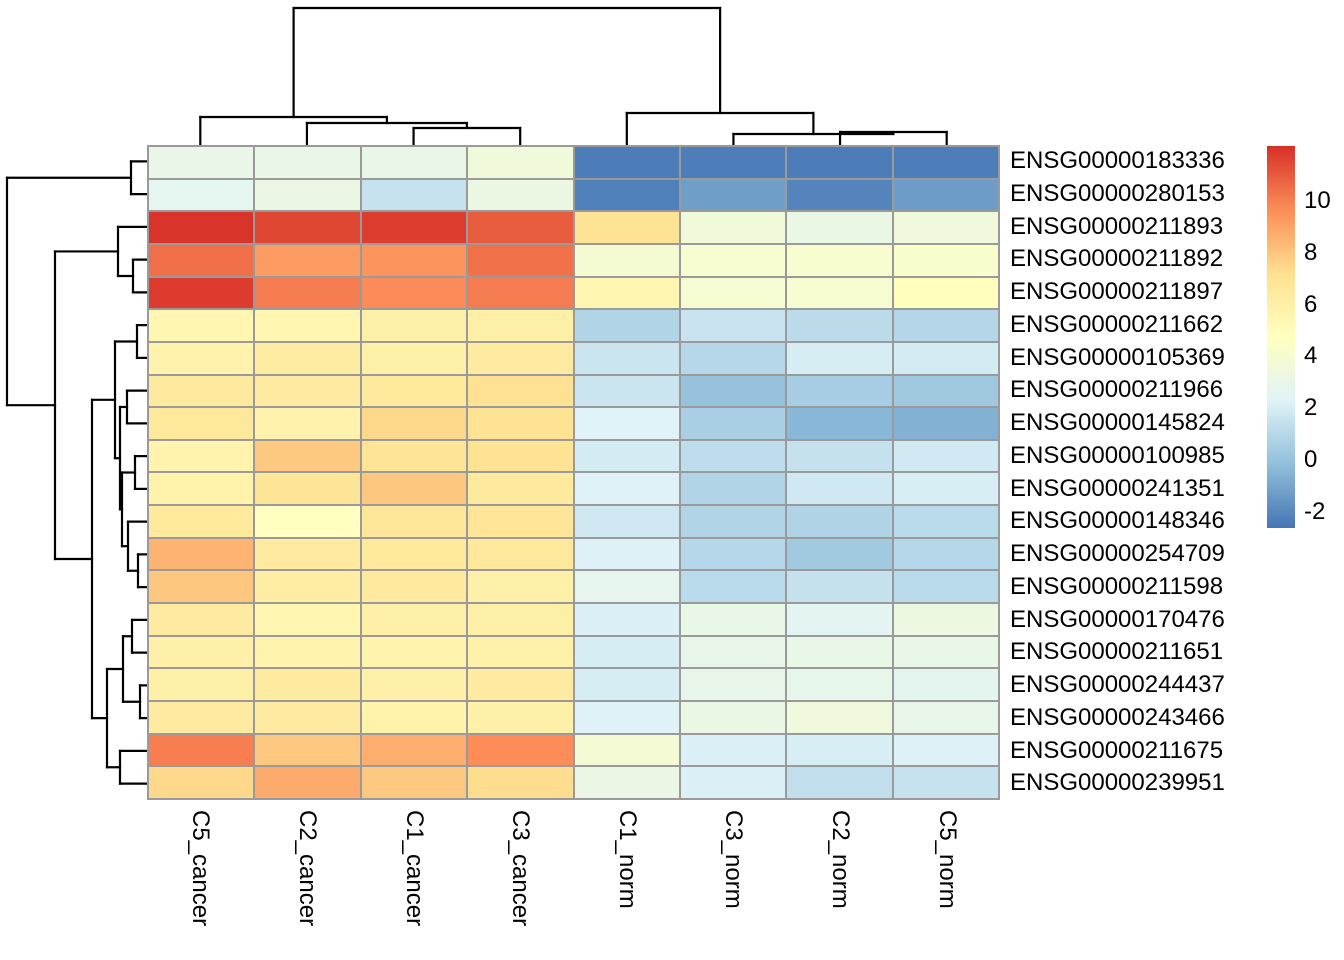  Describe the element at coordinates (1117, 193) in the screenshot. I see `row-label: ENSG00000280153` at that location.